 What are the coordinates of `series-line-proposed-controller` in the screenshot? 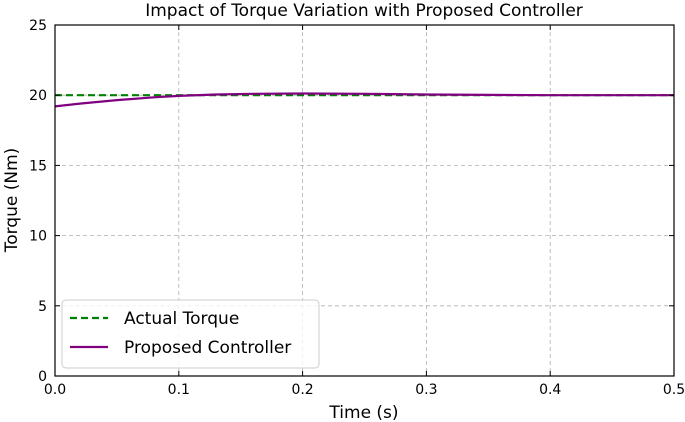 It's located at (364, 100).